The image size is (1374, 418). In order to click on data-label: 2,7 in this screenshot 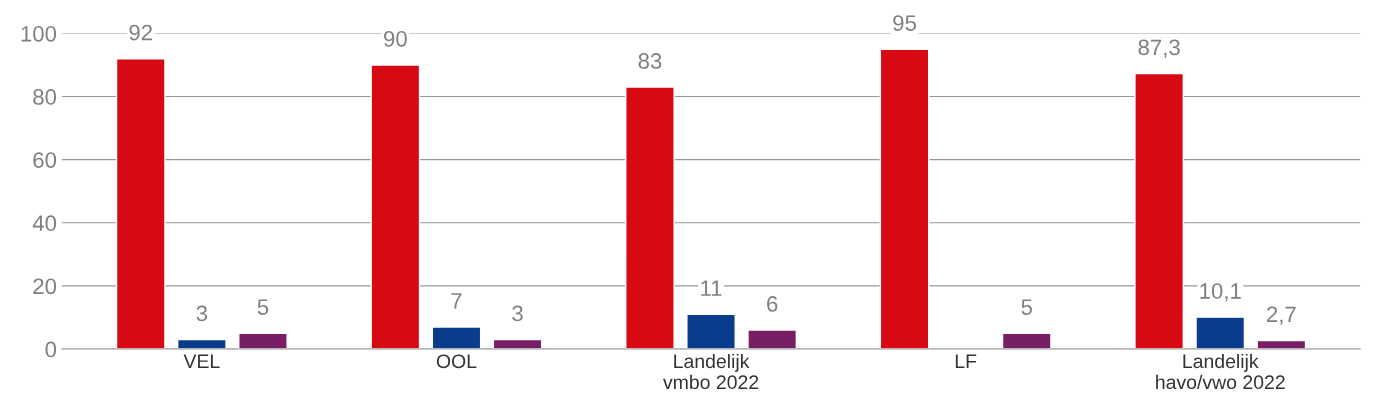, I will do `click(1281, 315)`.